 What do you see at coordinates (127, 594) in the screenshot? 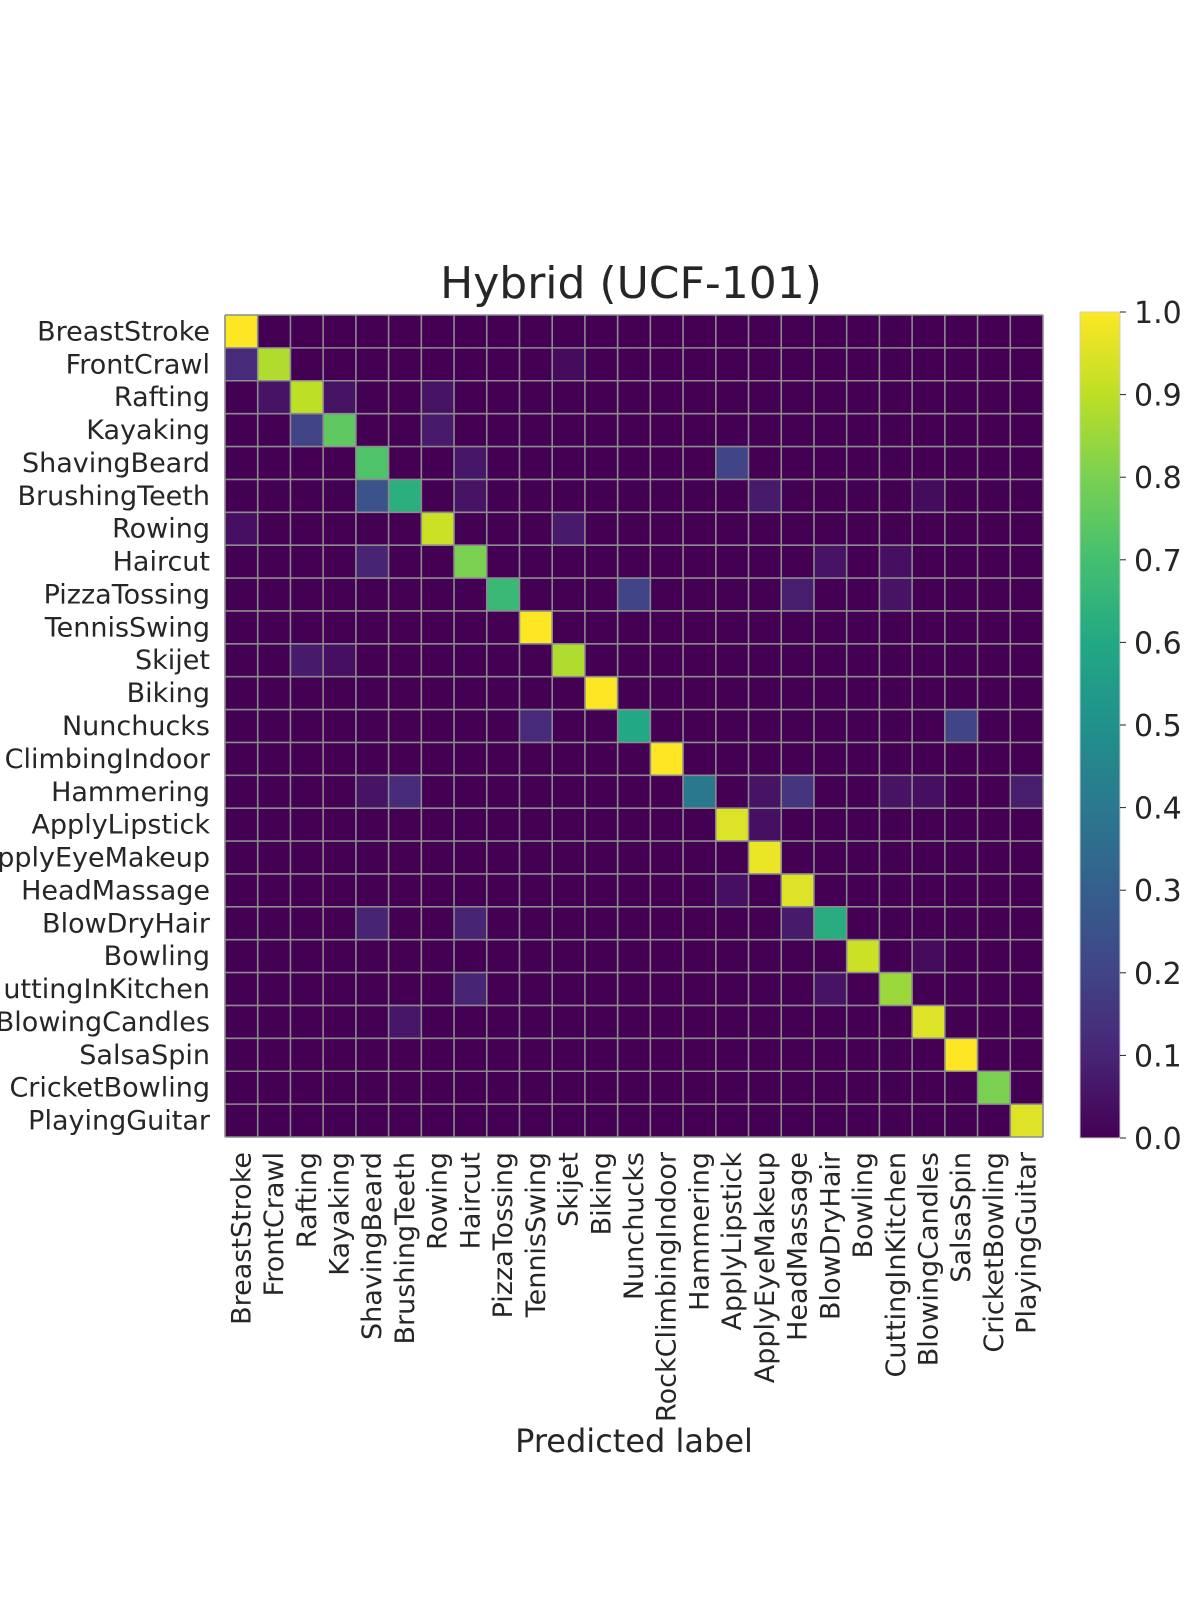
I see `y-tick-label: PizzaTossing` at bounding box center [127, 594].